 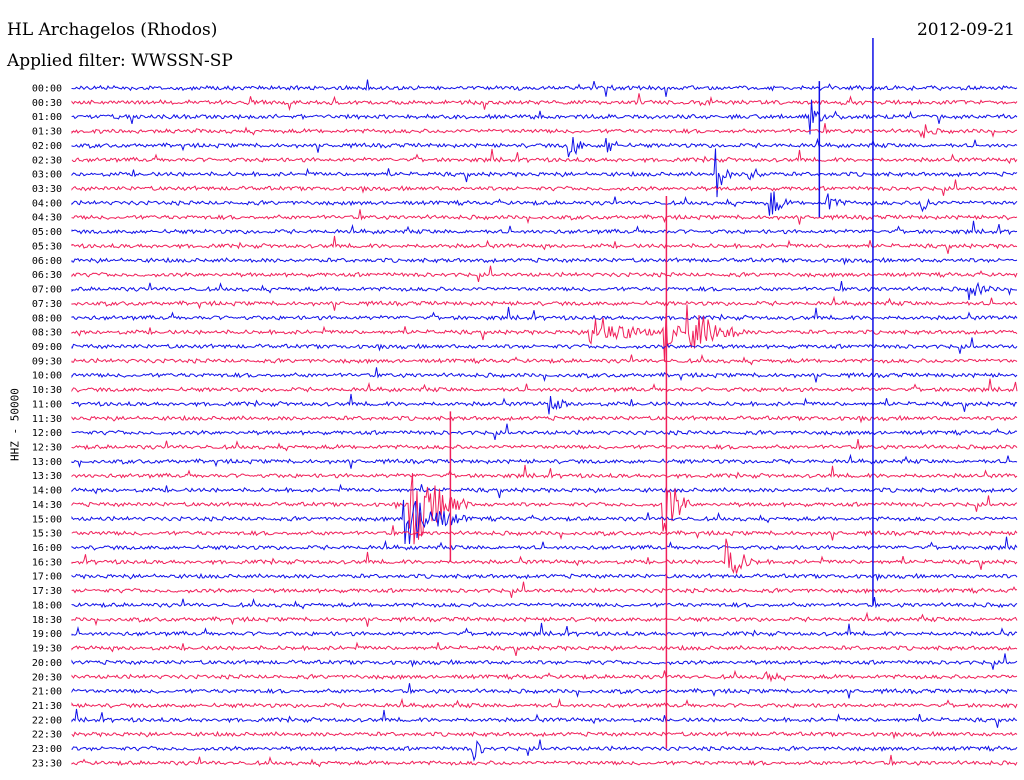 I want to click on time-tick-label: 04:00, so click(x=47, y=203).